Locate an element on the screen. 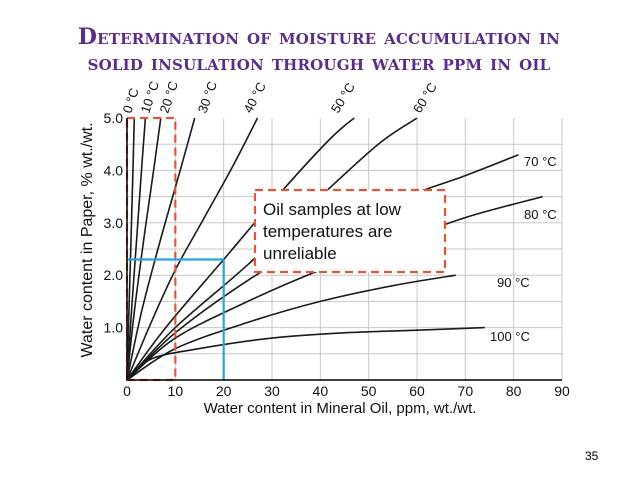 The width and height of the screenshot is (638, 478). x-tick-label: 90 is located at coordinates (562, 391).